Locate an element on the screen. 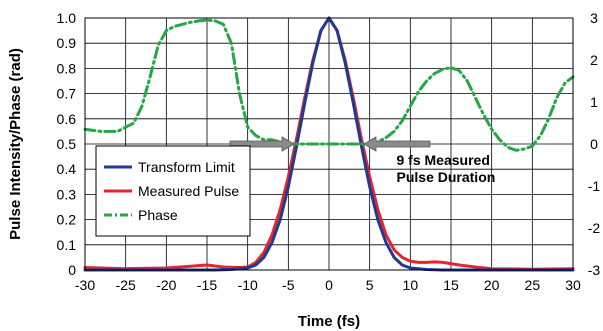 This screenshot has width=603, height=331. y-tick-label: 0.6 is located at coordinates (67, 119).